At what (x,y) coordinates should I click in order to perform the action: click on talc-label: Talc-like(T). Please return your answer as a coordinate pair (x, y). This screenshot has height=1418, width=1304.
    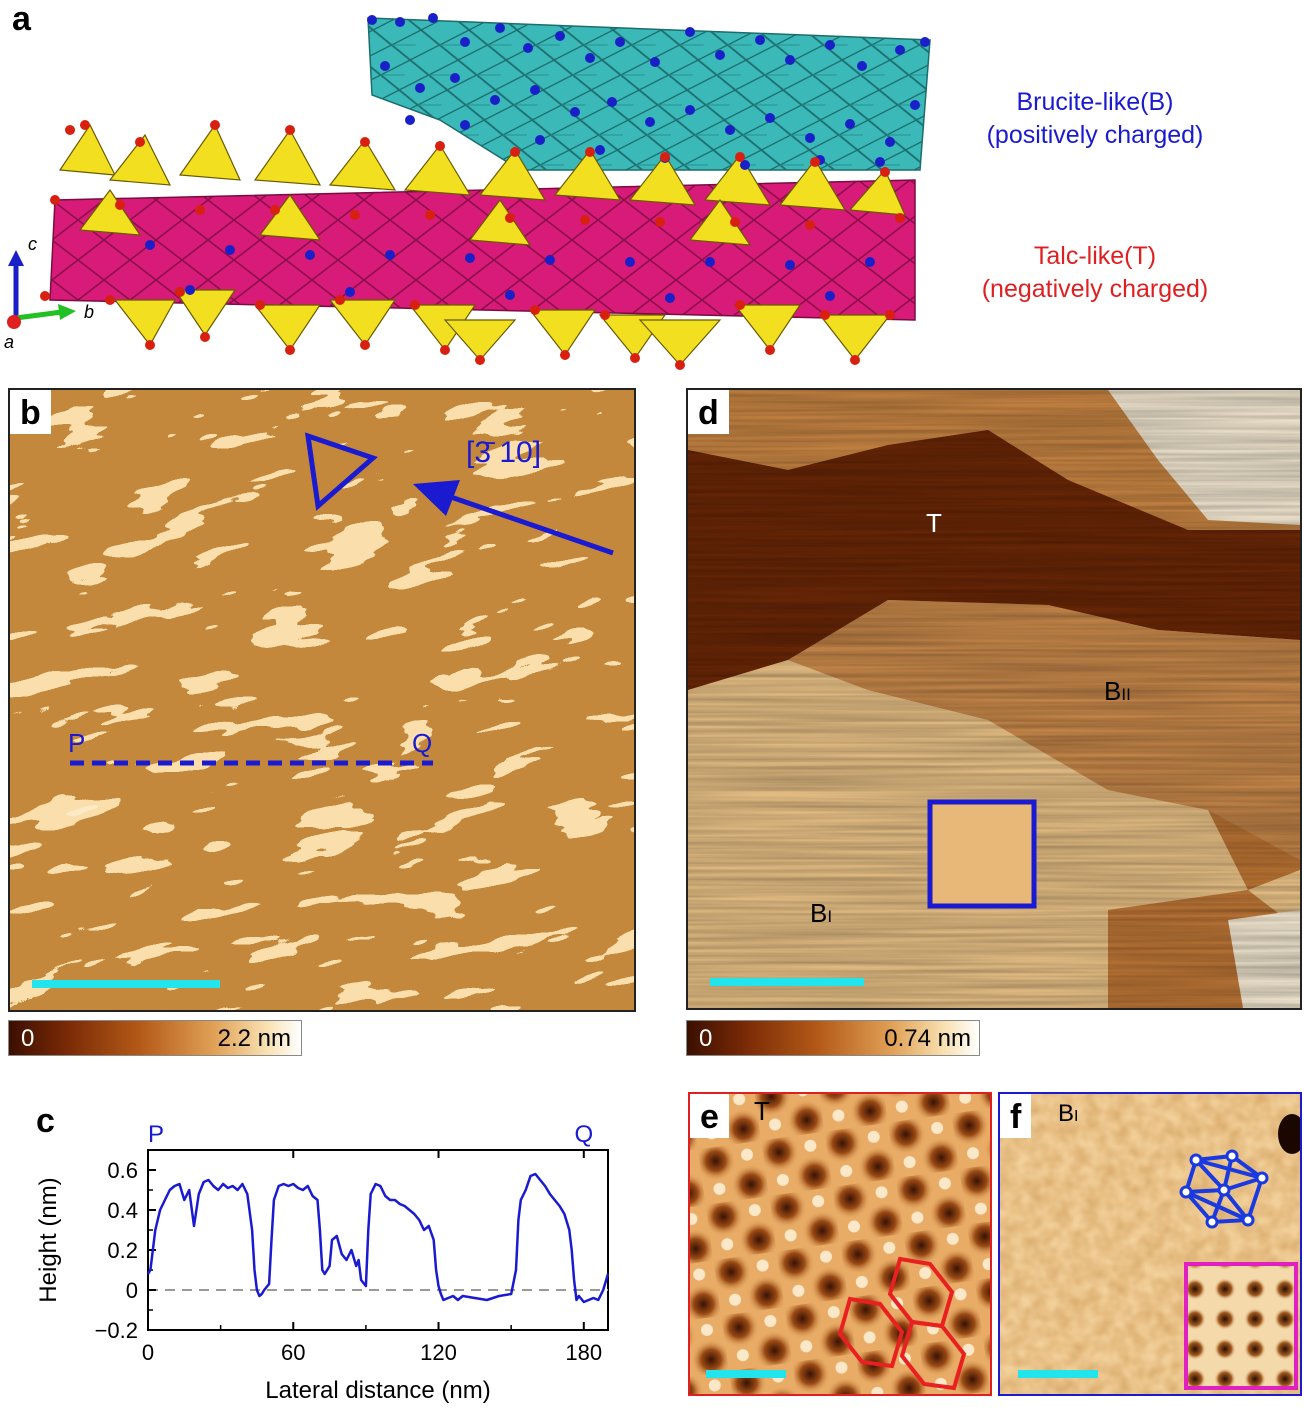
    Looking at the image, I should click on (1095, 256).